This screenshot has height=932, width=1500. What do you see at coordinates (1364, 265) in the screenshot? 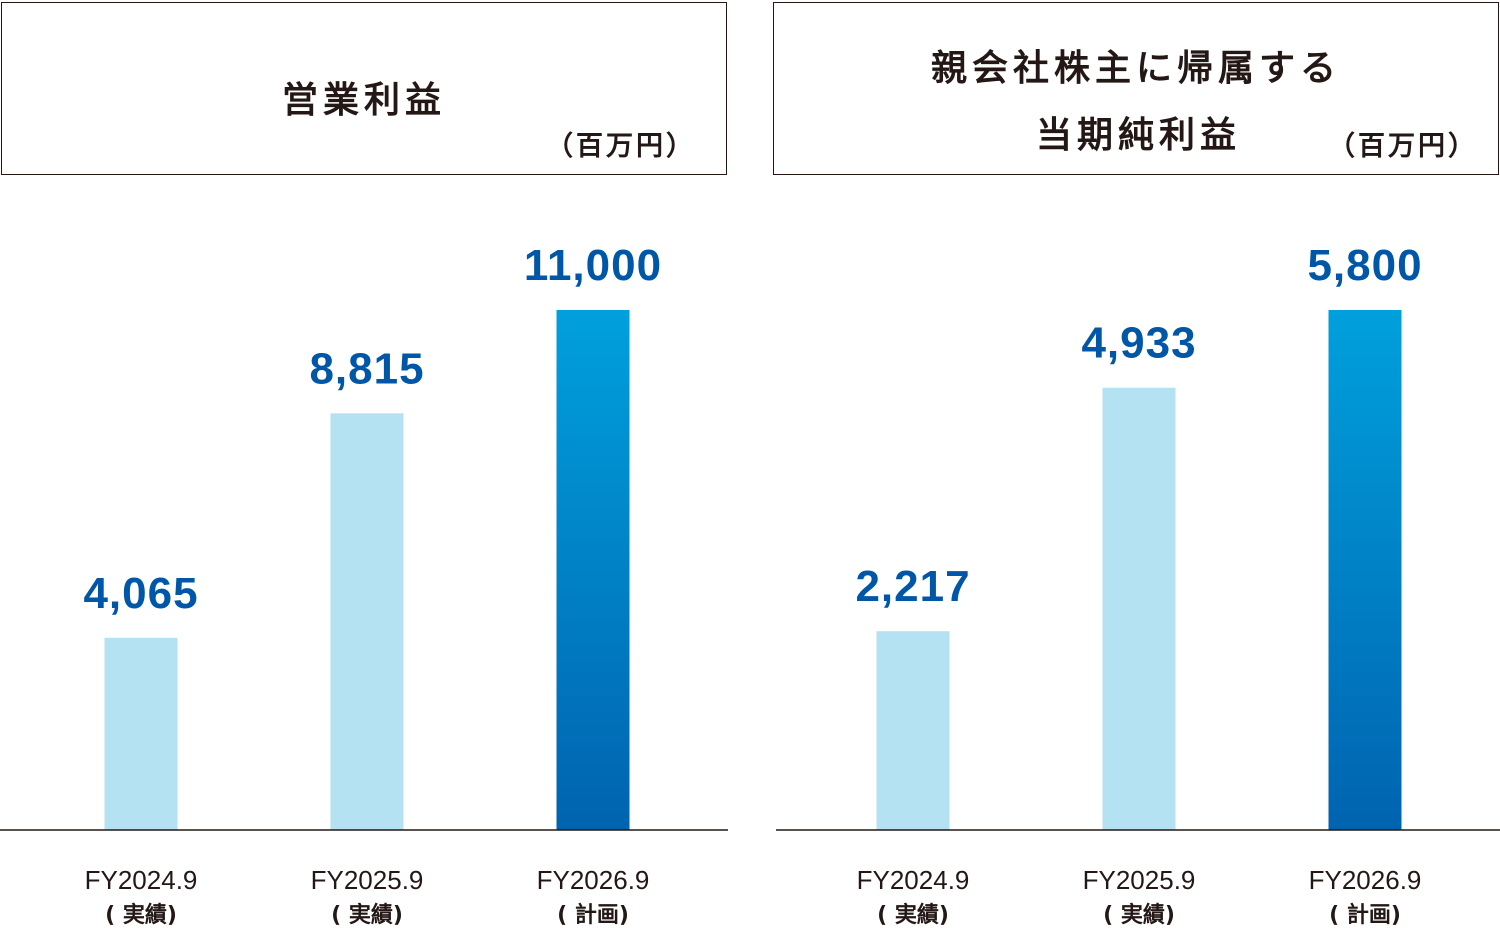
I see `data-label: 5,800` at bounding box center [1364, 265].